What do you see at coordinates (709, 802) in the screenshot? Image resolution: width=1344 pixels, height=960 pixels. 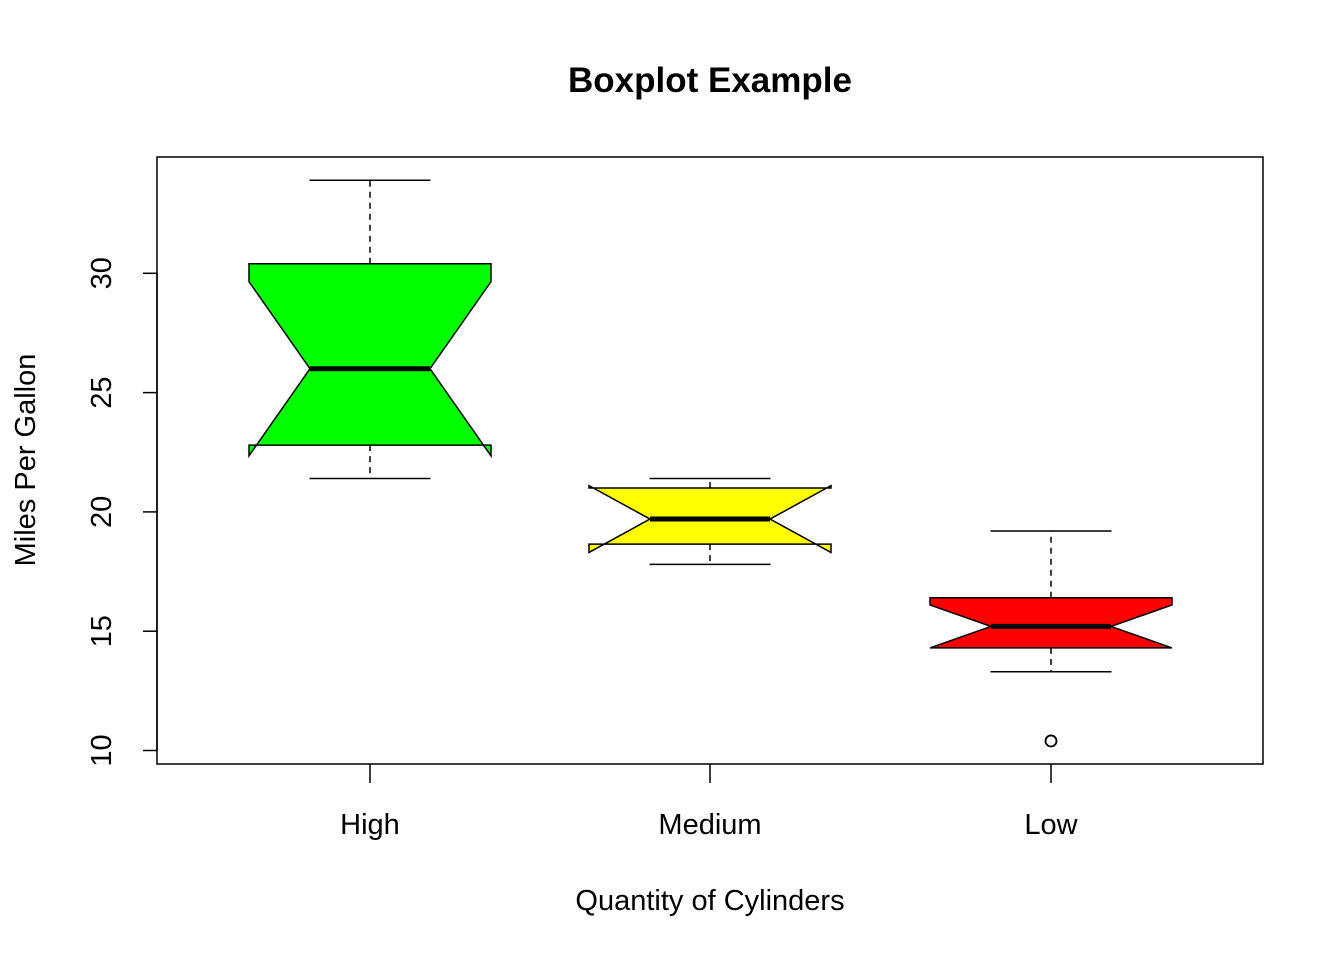 I see `x-axis: High Medium Low` at bounding box center [709, 802].